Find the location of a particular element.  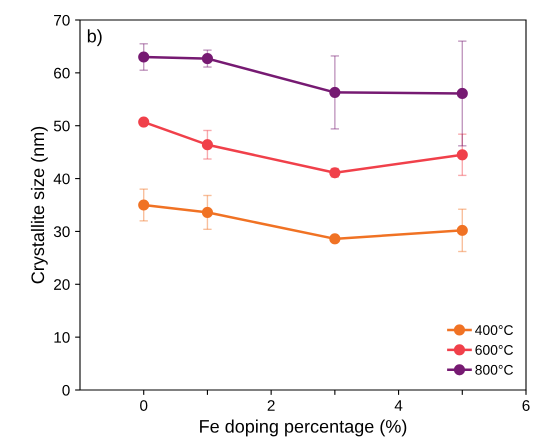

legend-label: 800°C is located at coordinates (494, 369).